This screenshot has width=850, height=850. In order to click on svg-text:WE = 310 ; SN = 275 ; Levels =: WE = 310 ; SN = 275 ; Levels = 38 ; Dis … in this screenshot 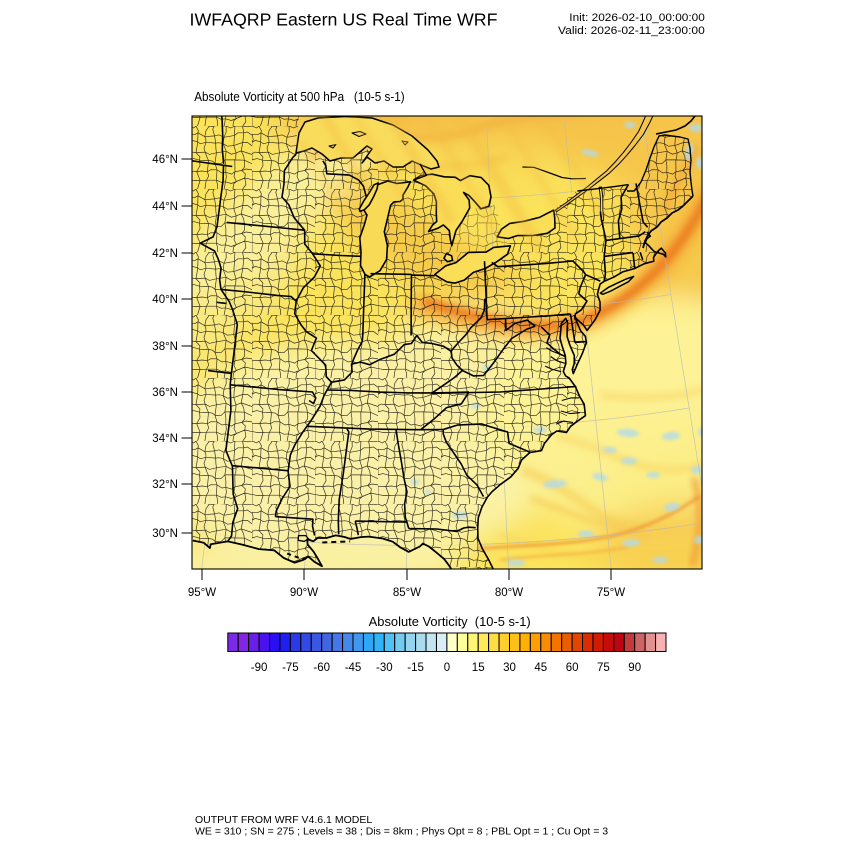, I will do `click(401, 832)`.